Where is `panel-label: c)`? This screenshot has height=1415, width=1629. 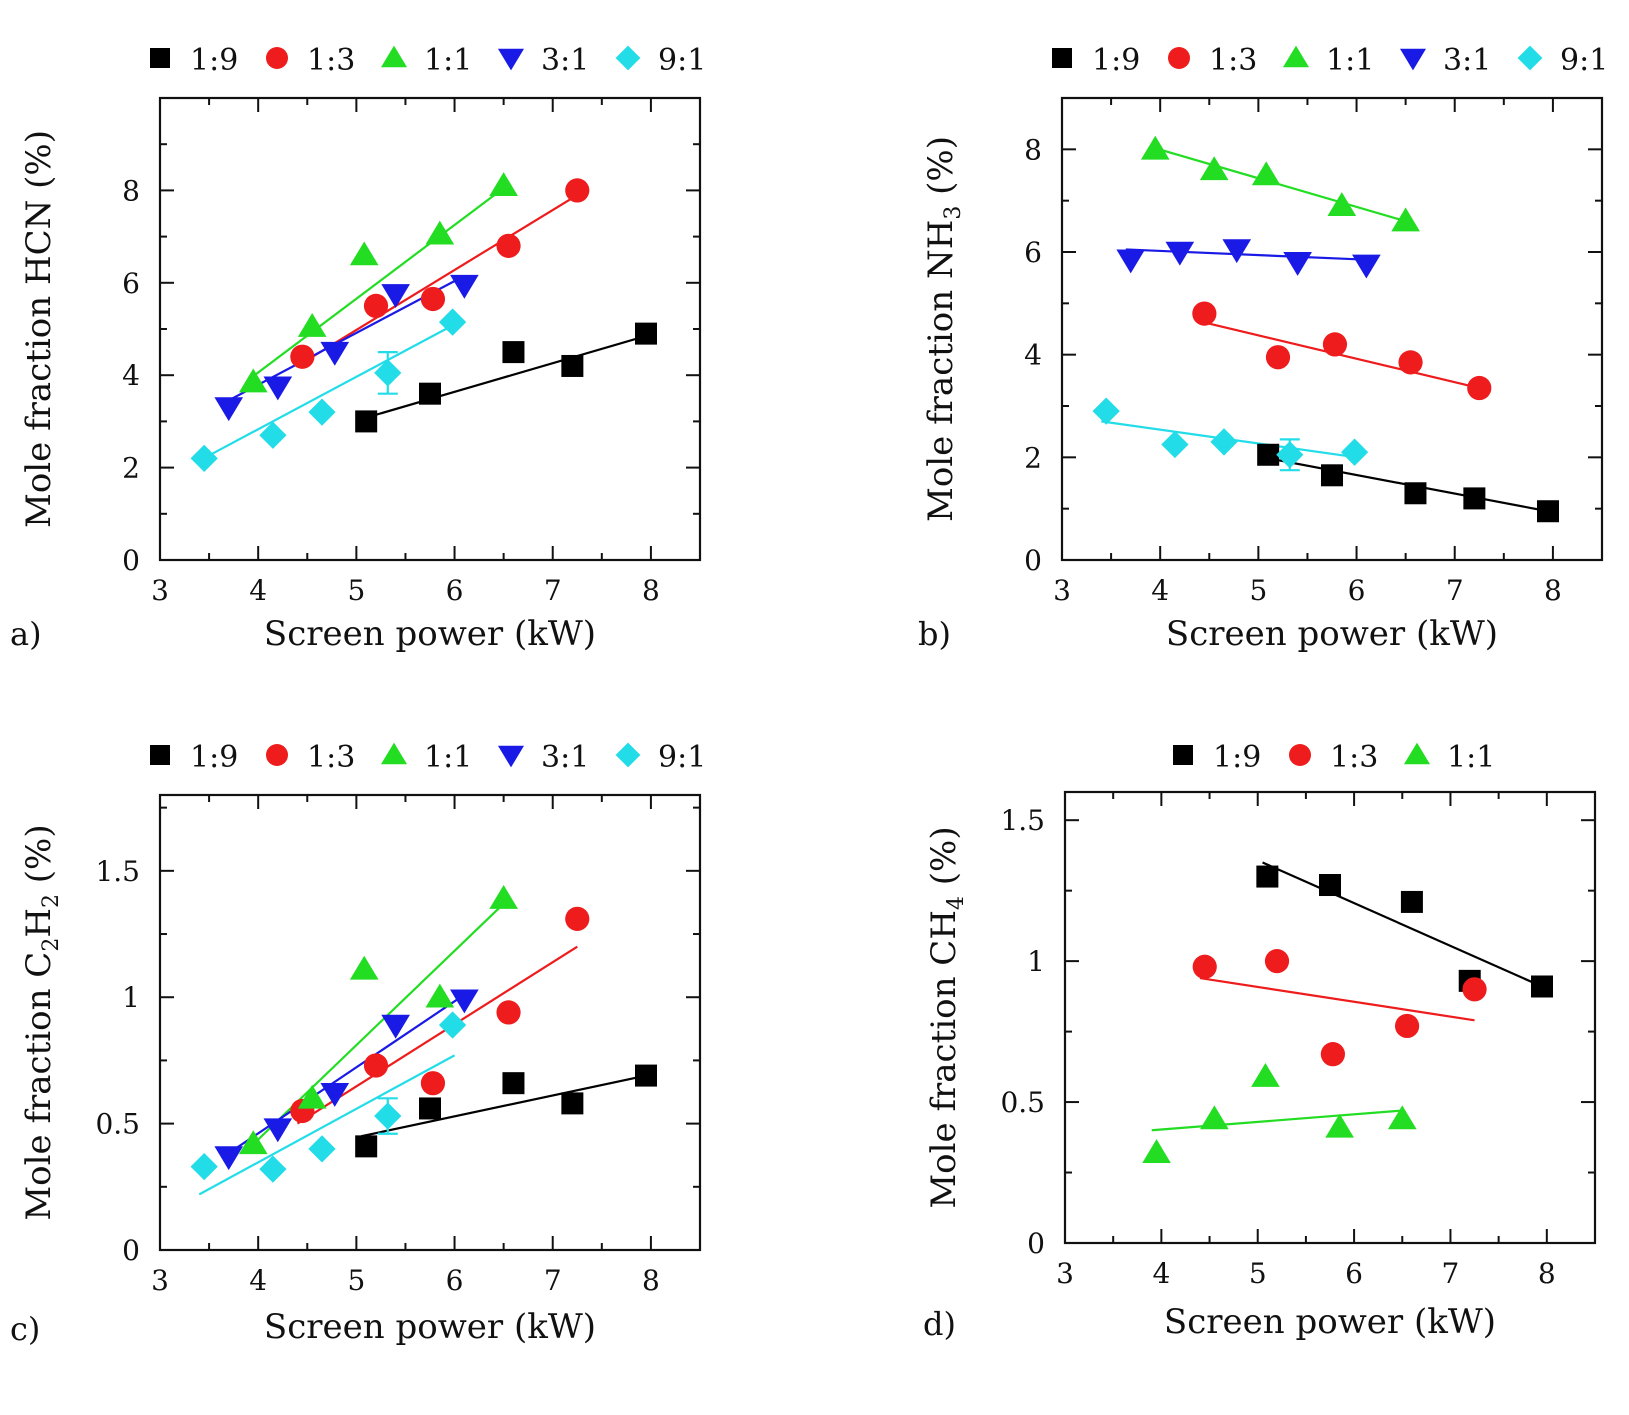
panel-label: c) is located at coordinates (25, 1329).